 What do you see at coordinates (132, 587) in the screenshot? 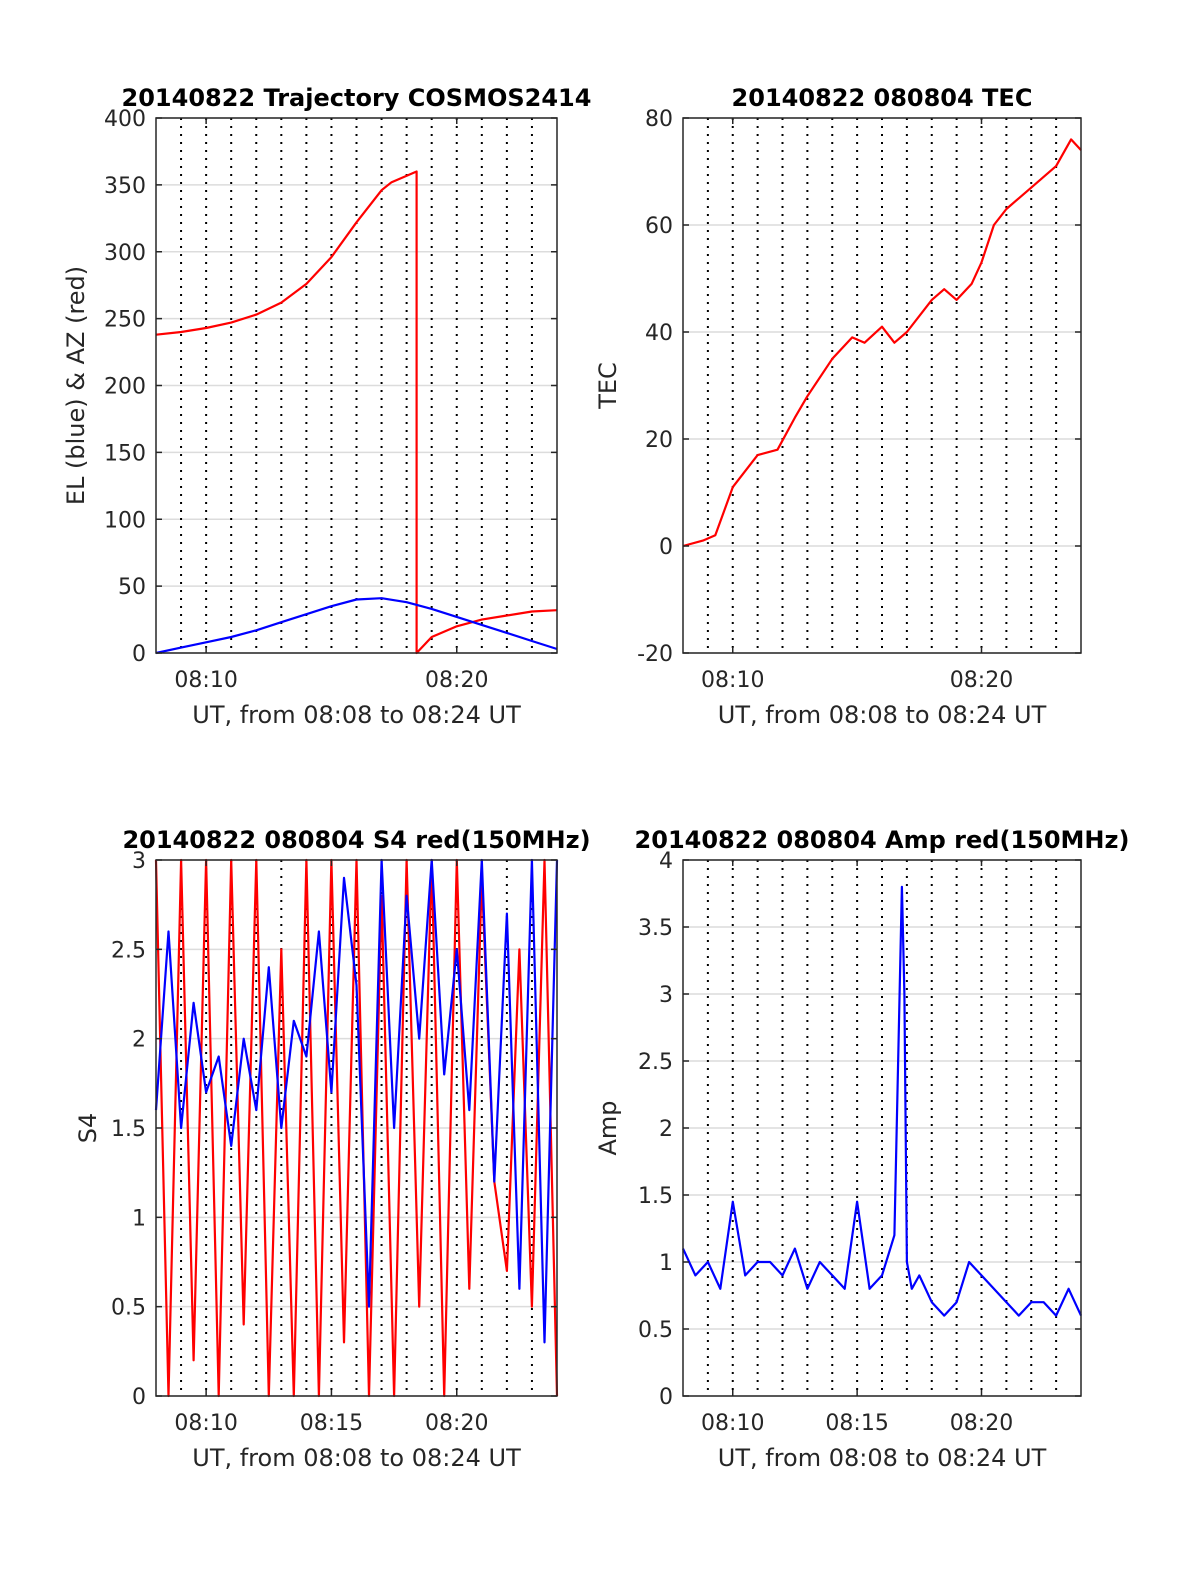
I see `y-tick-label: 50` at bounding box center [132, 587].